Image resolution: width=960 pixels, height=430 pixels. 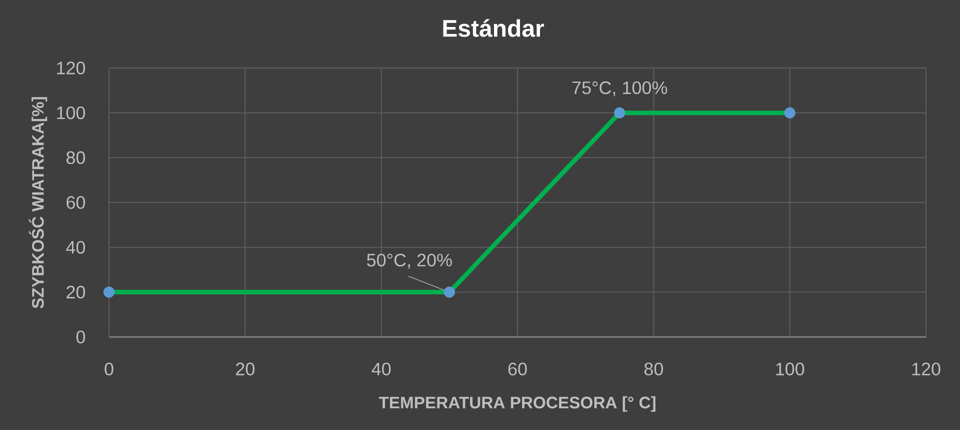 What do you see at coordinates (653, 369) in the screenshot?
I see `x-tick-label: 80` at bounding box center [653, 369].